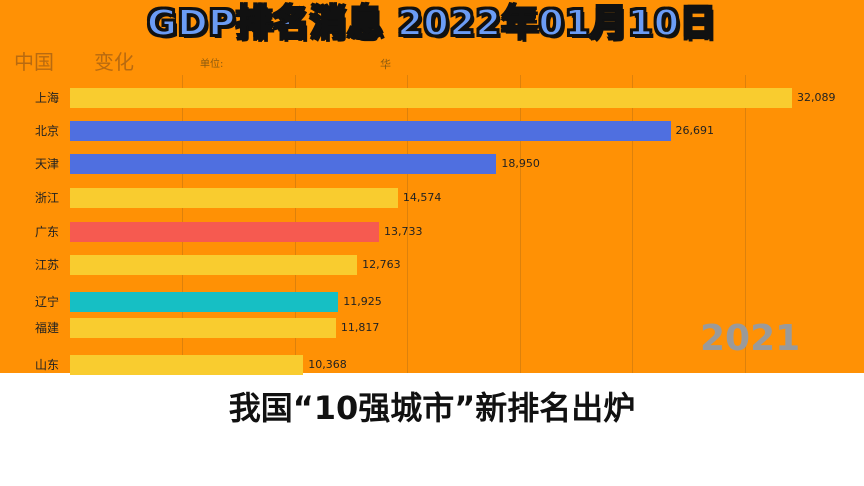 The width and height of the screenshot is (864, 486). I want to click on category-label: 浙江, so click(47, 198).